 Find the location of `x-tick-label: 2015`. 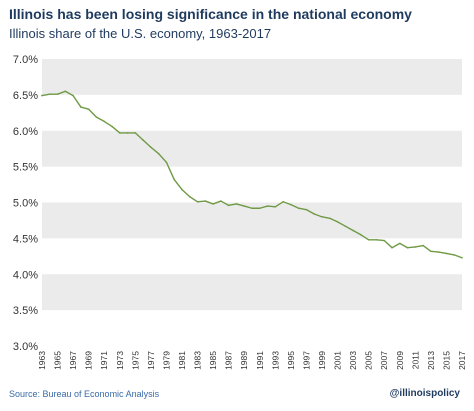

x-tick-label: 2015 is located at coordinates (446, 360).